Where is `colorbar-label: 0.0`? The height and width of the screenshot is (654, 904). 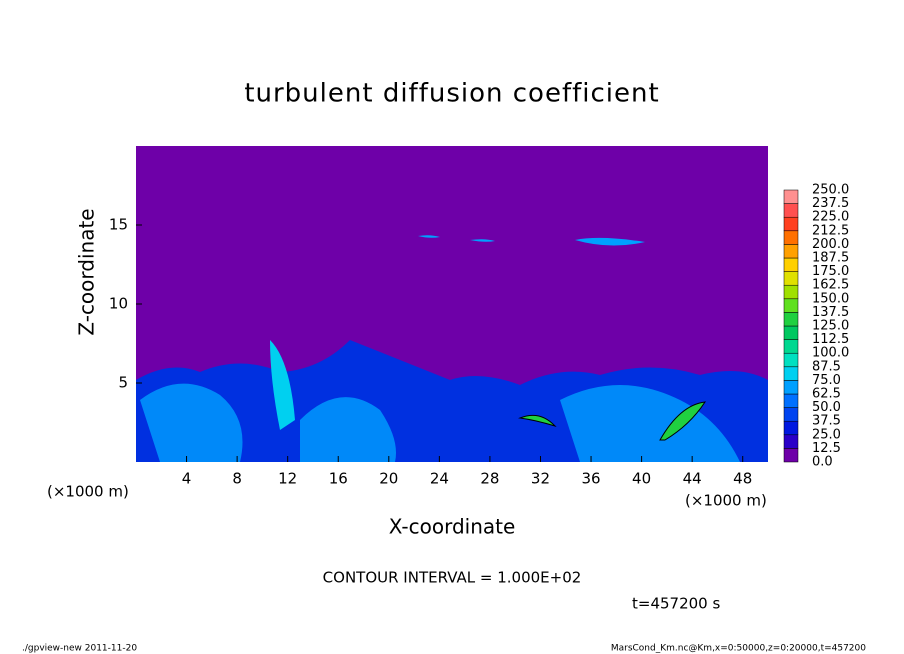 colorbar-label: 0.0 is located at coordinates (822, 462).